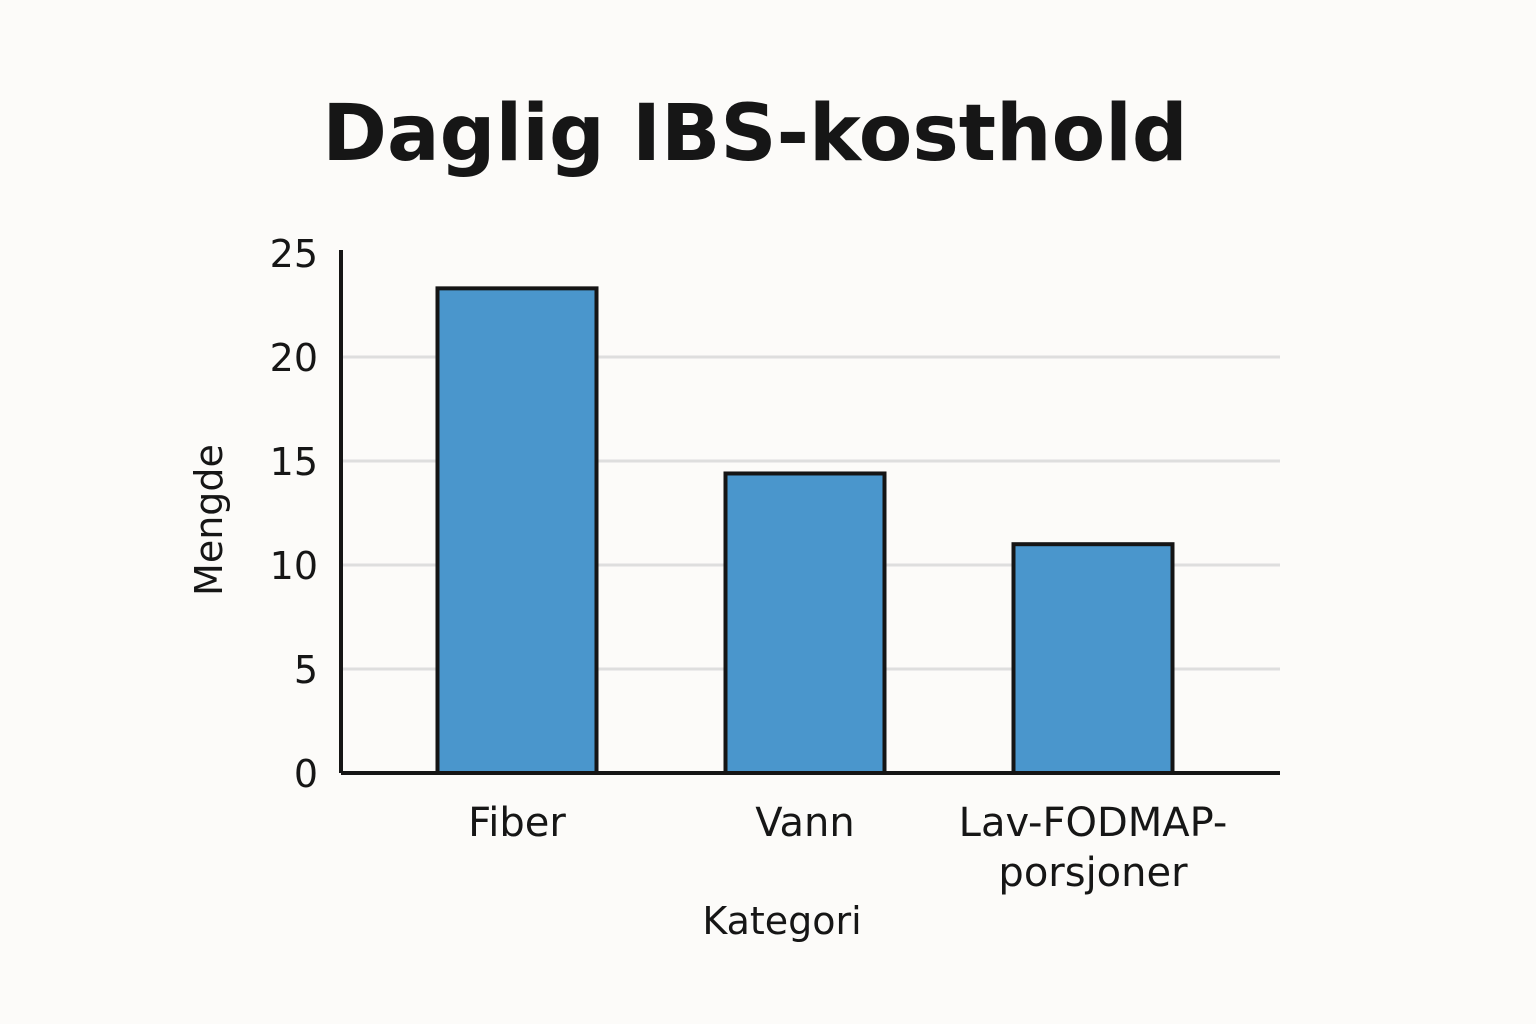  I want to click on bar-vann, so click(805, 623).